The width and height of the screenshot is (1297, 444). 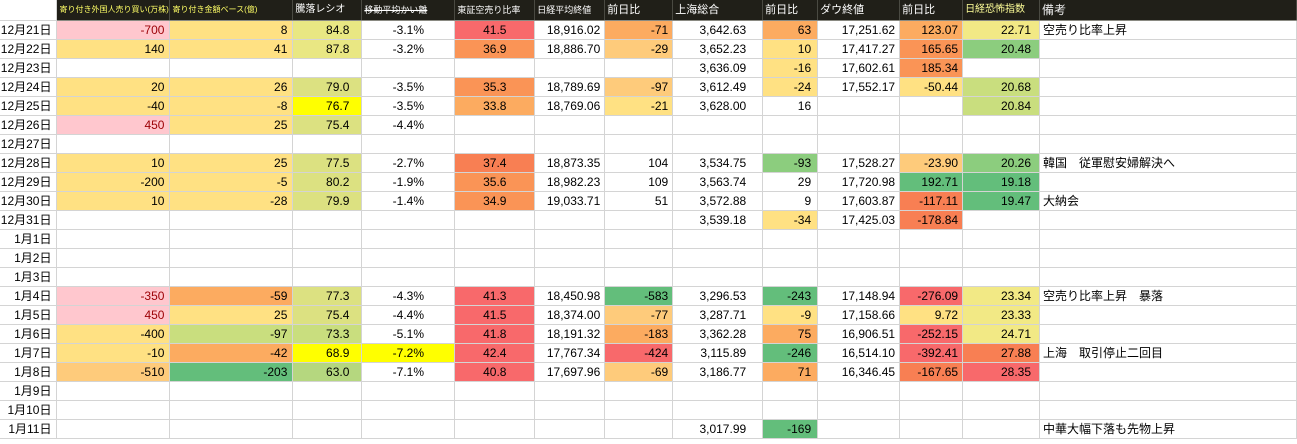 What do you see at coordinates (29, 87) in the screenshot?
I see `date-cell: 12月24日` at bounding box center [29, 87].